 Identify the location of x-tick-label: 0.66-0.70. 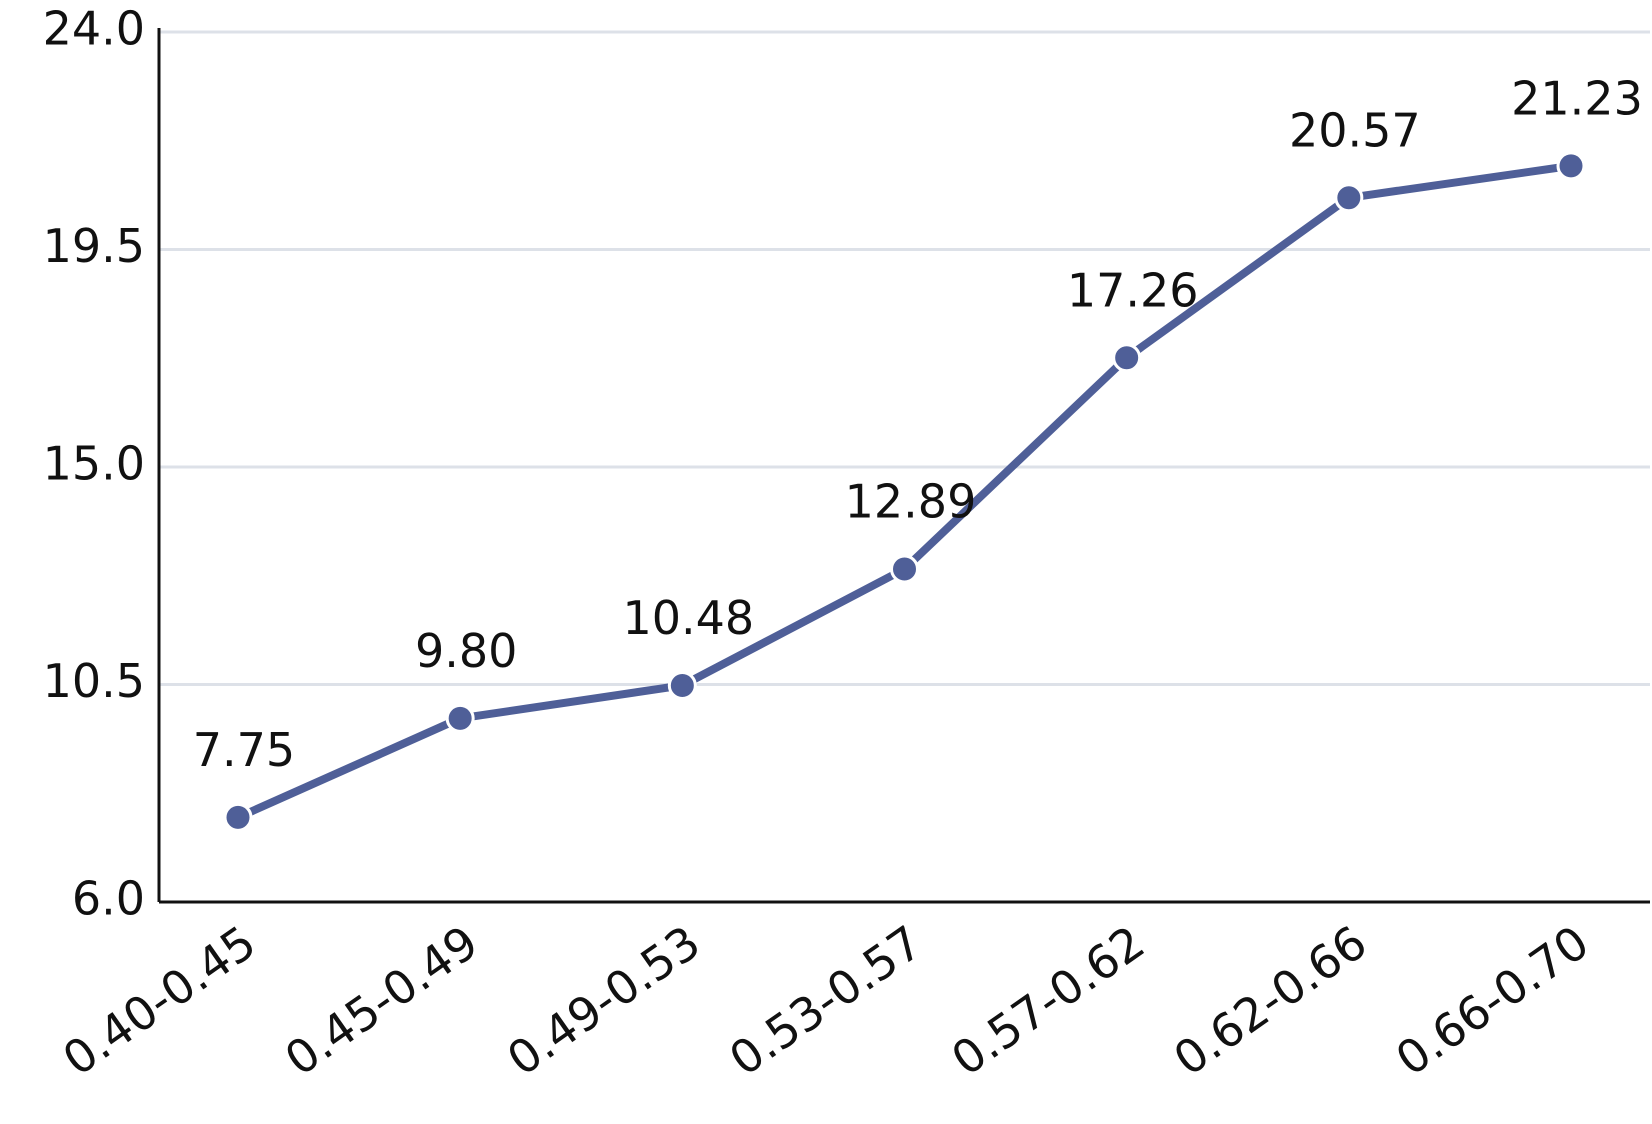
(1492, 1000).